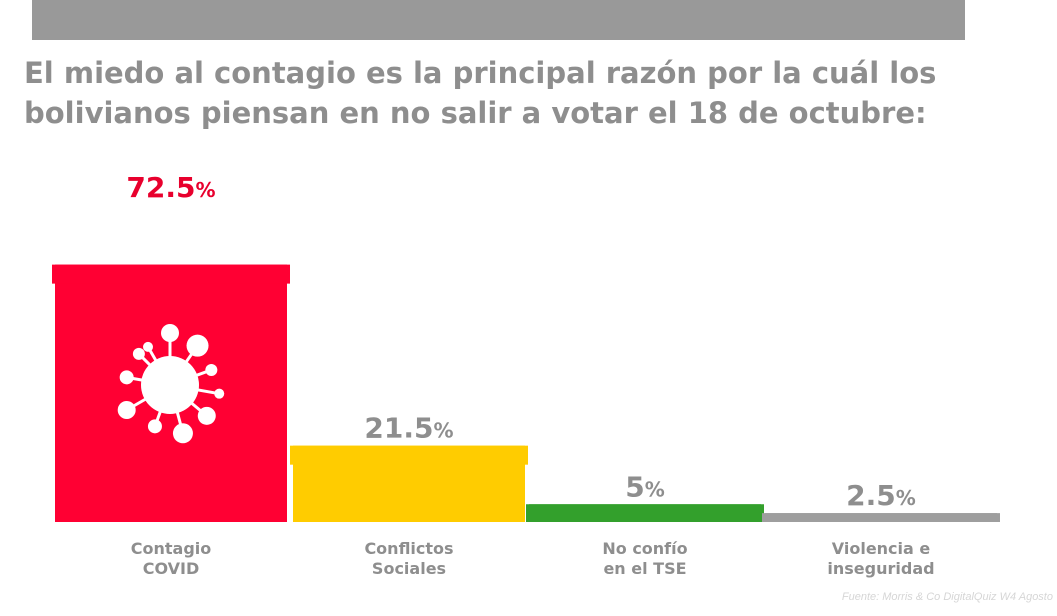 The width and height of the screenshot is (1057, 616). What do you see at coordinates (170, 187) in the screenshot?
I see `value-label-0: 72.5%` at bounding box center [170, 187].